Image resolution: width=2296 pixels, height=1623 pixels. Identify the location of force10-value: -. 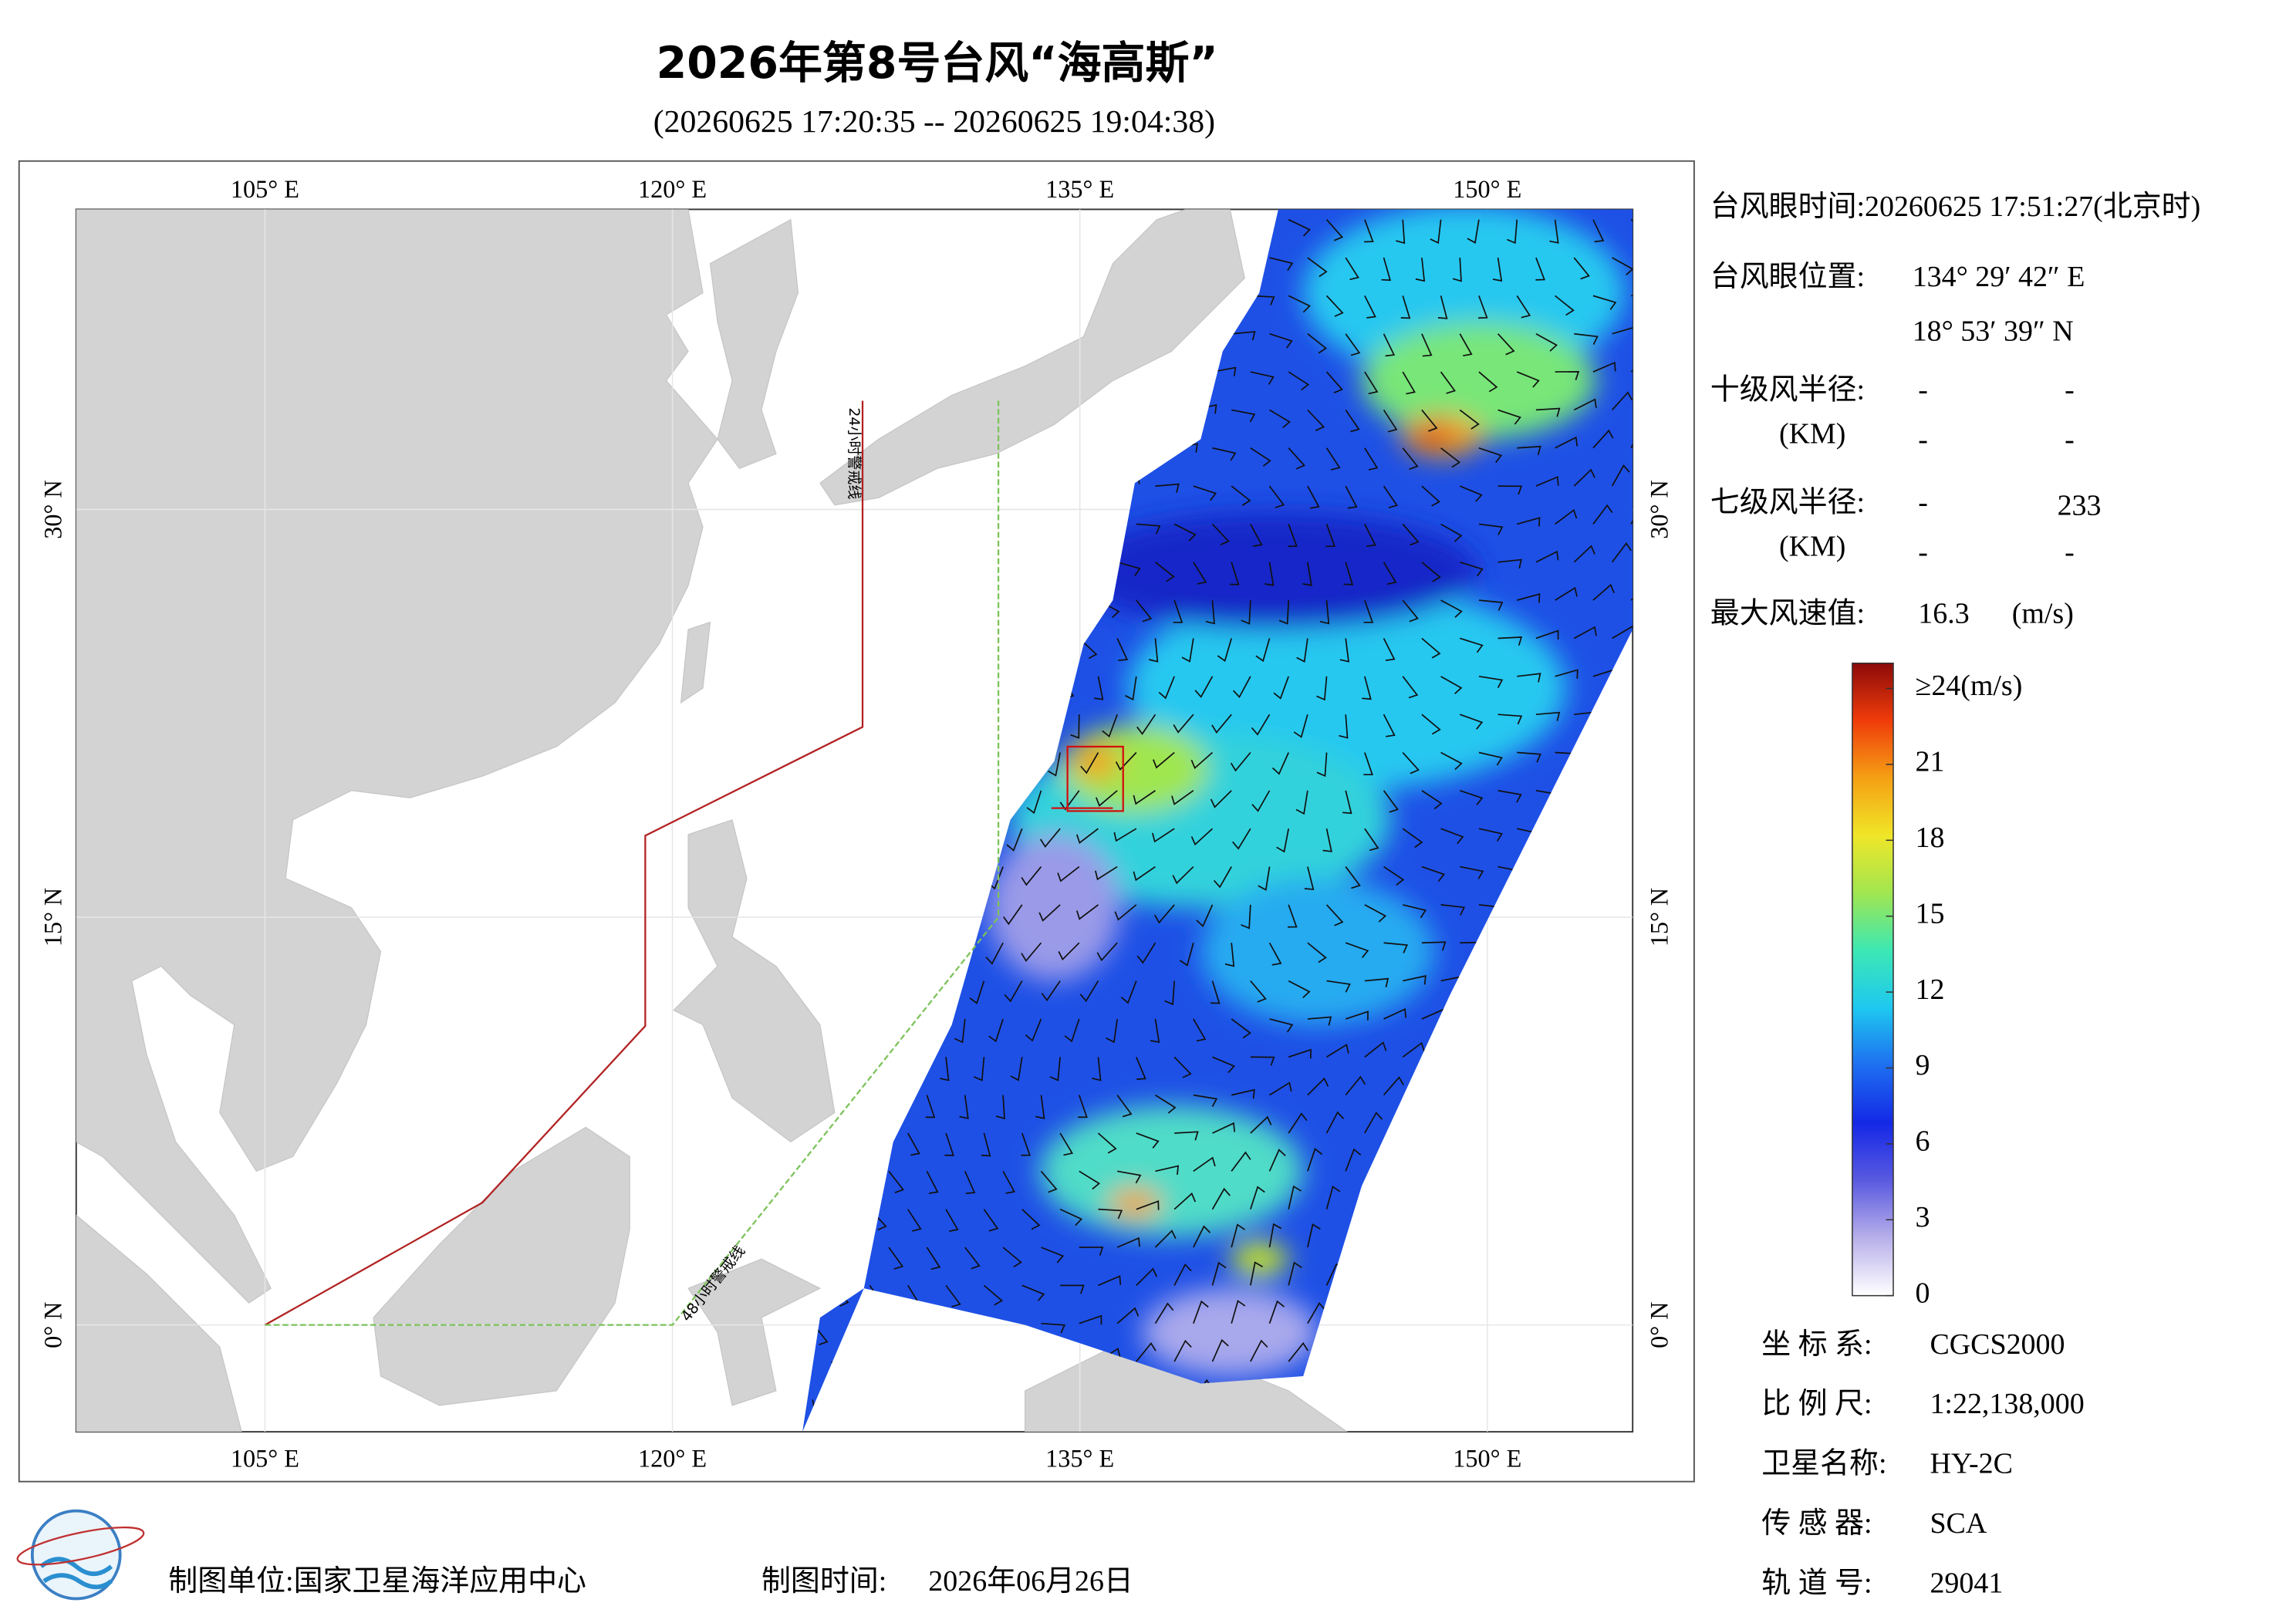
(2070, 439).